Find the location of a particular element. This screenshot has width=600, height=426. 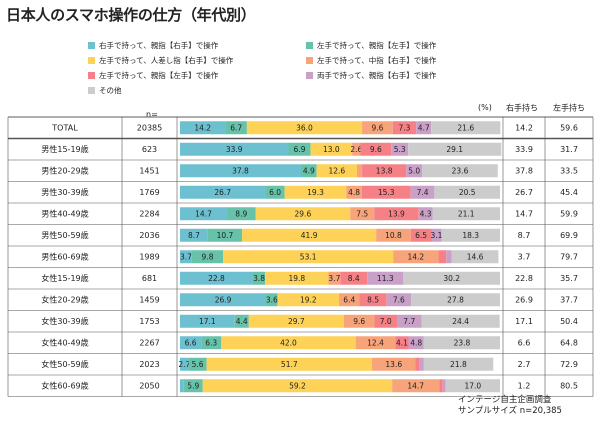

data-label: 21.6 is located at coordinates (465, 127).